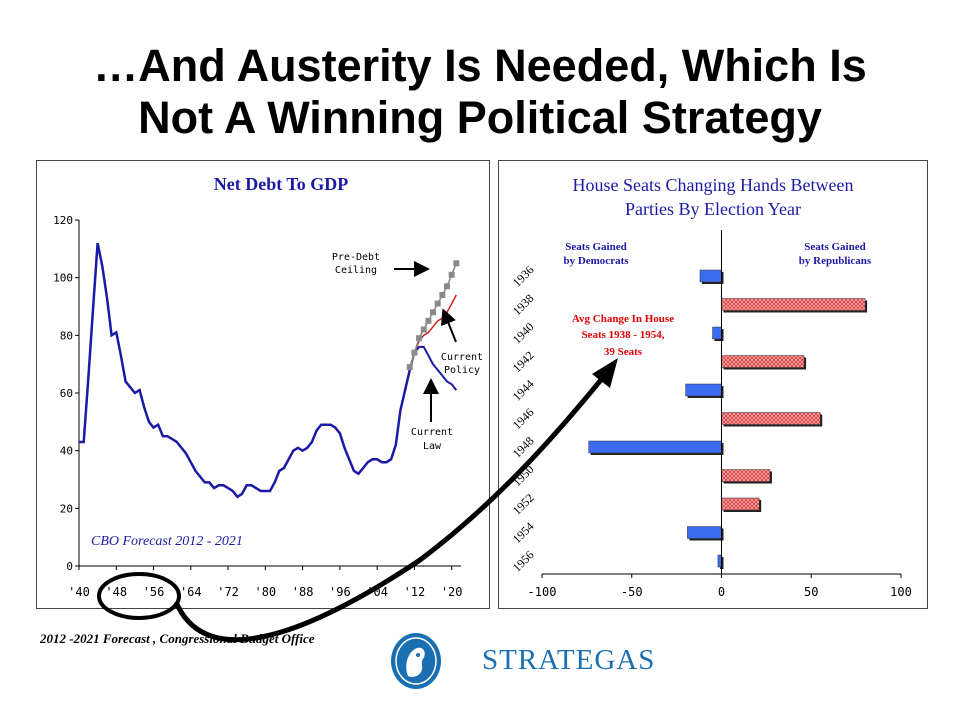  I want to click on slide-title-line-2: Not A Winning Political Strategy, so click(480, 117).